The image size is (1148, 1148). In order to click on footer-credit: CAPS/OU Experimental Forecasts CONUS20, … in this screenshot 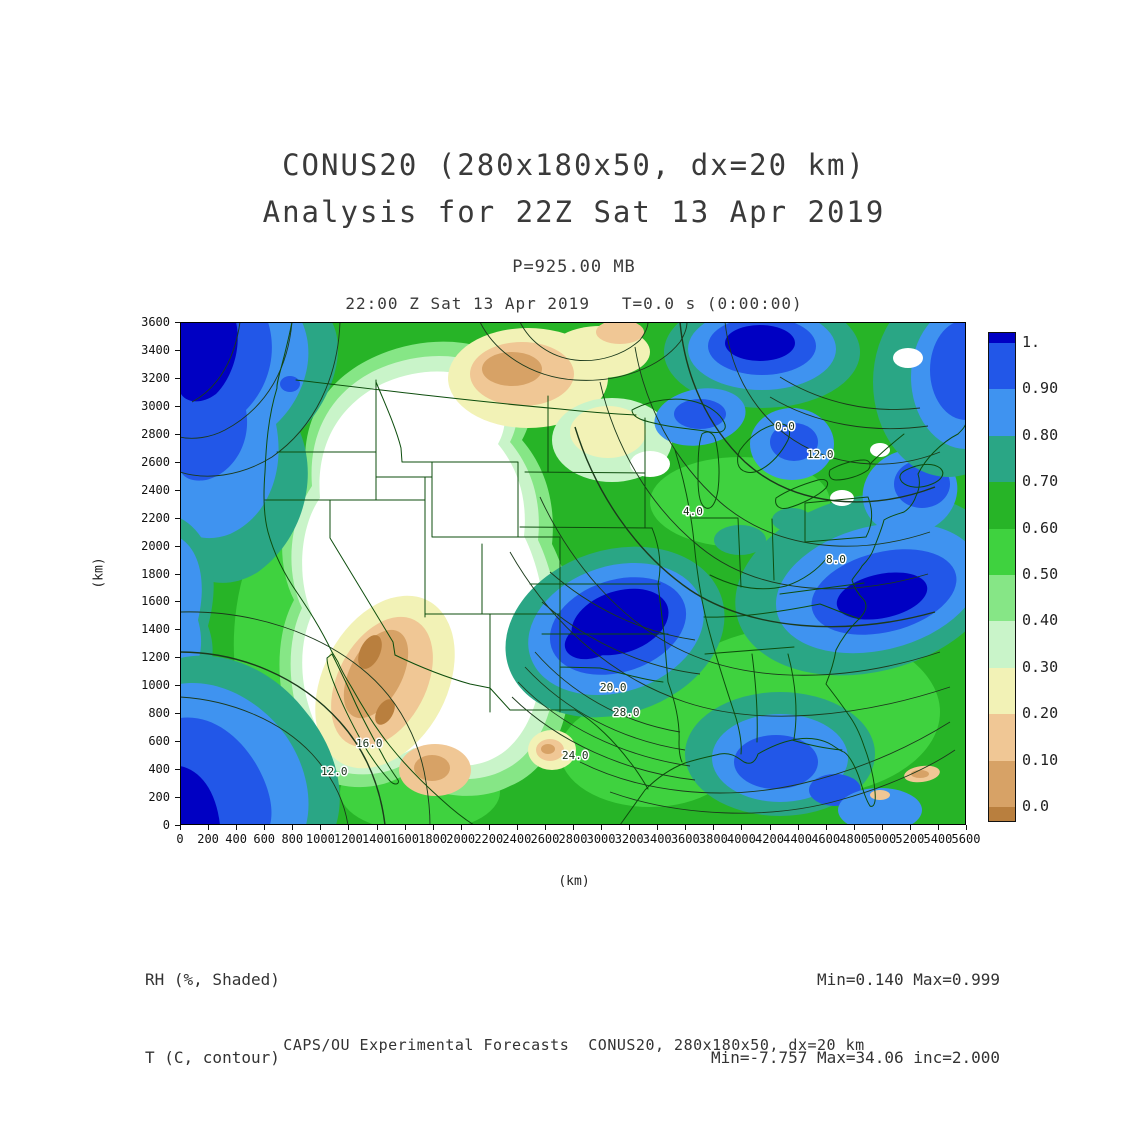, I will do `click(574, 1045)`.